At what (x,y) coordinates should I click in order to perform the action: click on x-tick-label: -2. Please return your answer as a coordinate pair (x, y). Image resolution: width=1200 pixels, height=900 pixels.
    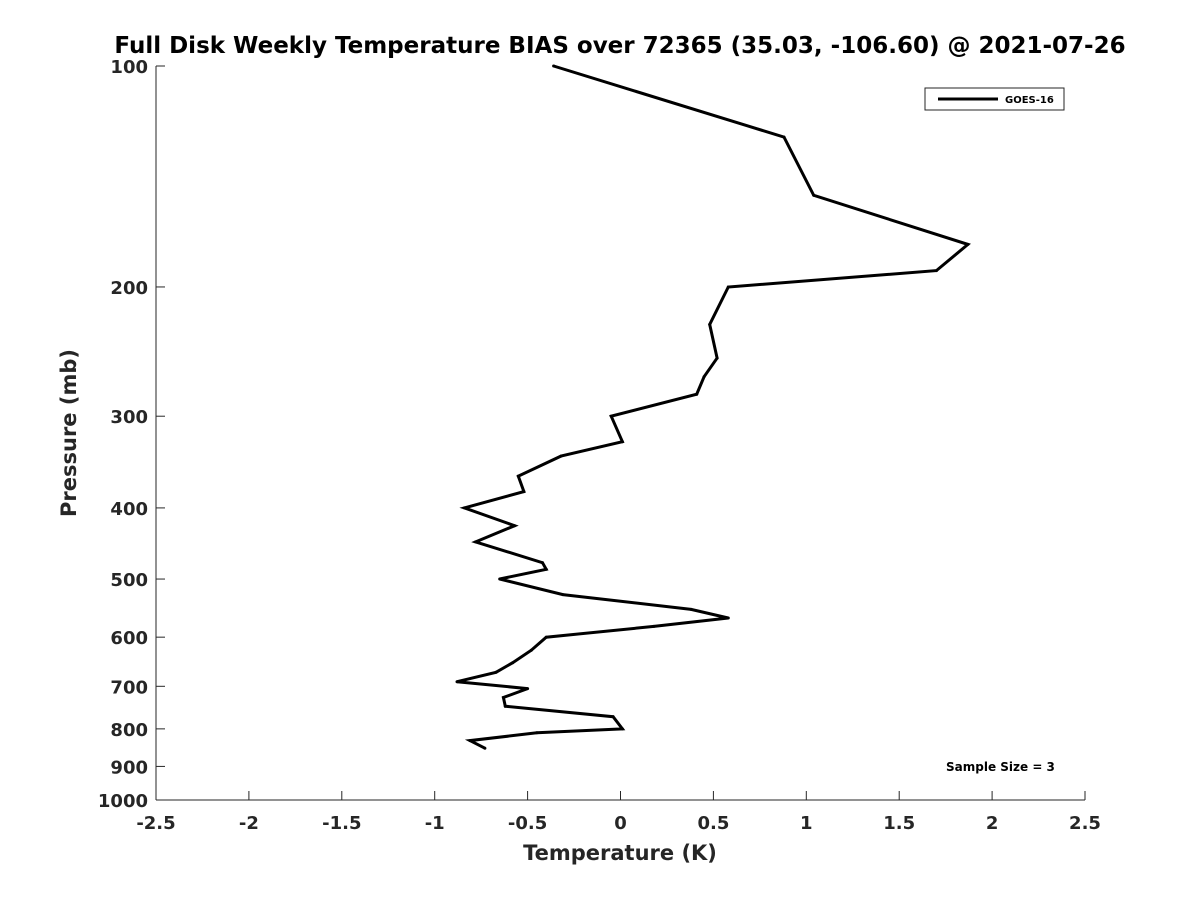
    Looking at the image, I should click on (249, 823).